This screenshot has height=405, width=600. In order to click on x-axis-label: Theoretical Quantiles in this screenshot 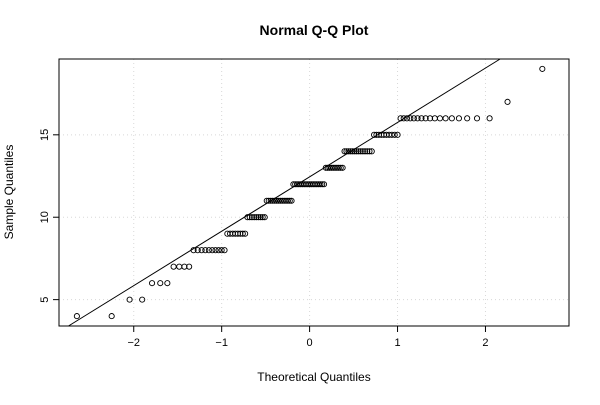, I will do `click(313, 377)`.